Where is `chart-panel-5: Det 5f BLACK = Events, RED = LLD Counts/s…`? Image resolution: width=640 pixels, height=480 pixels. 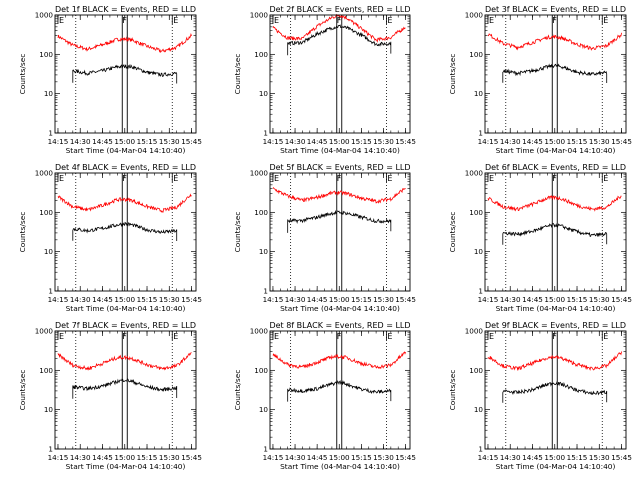
chart-panel-5: Det 5f BLACK = Events, RED = LLD Counts/s… is located at coordinates (324, 238).